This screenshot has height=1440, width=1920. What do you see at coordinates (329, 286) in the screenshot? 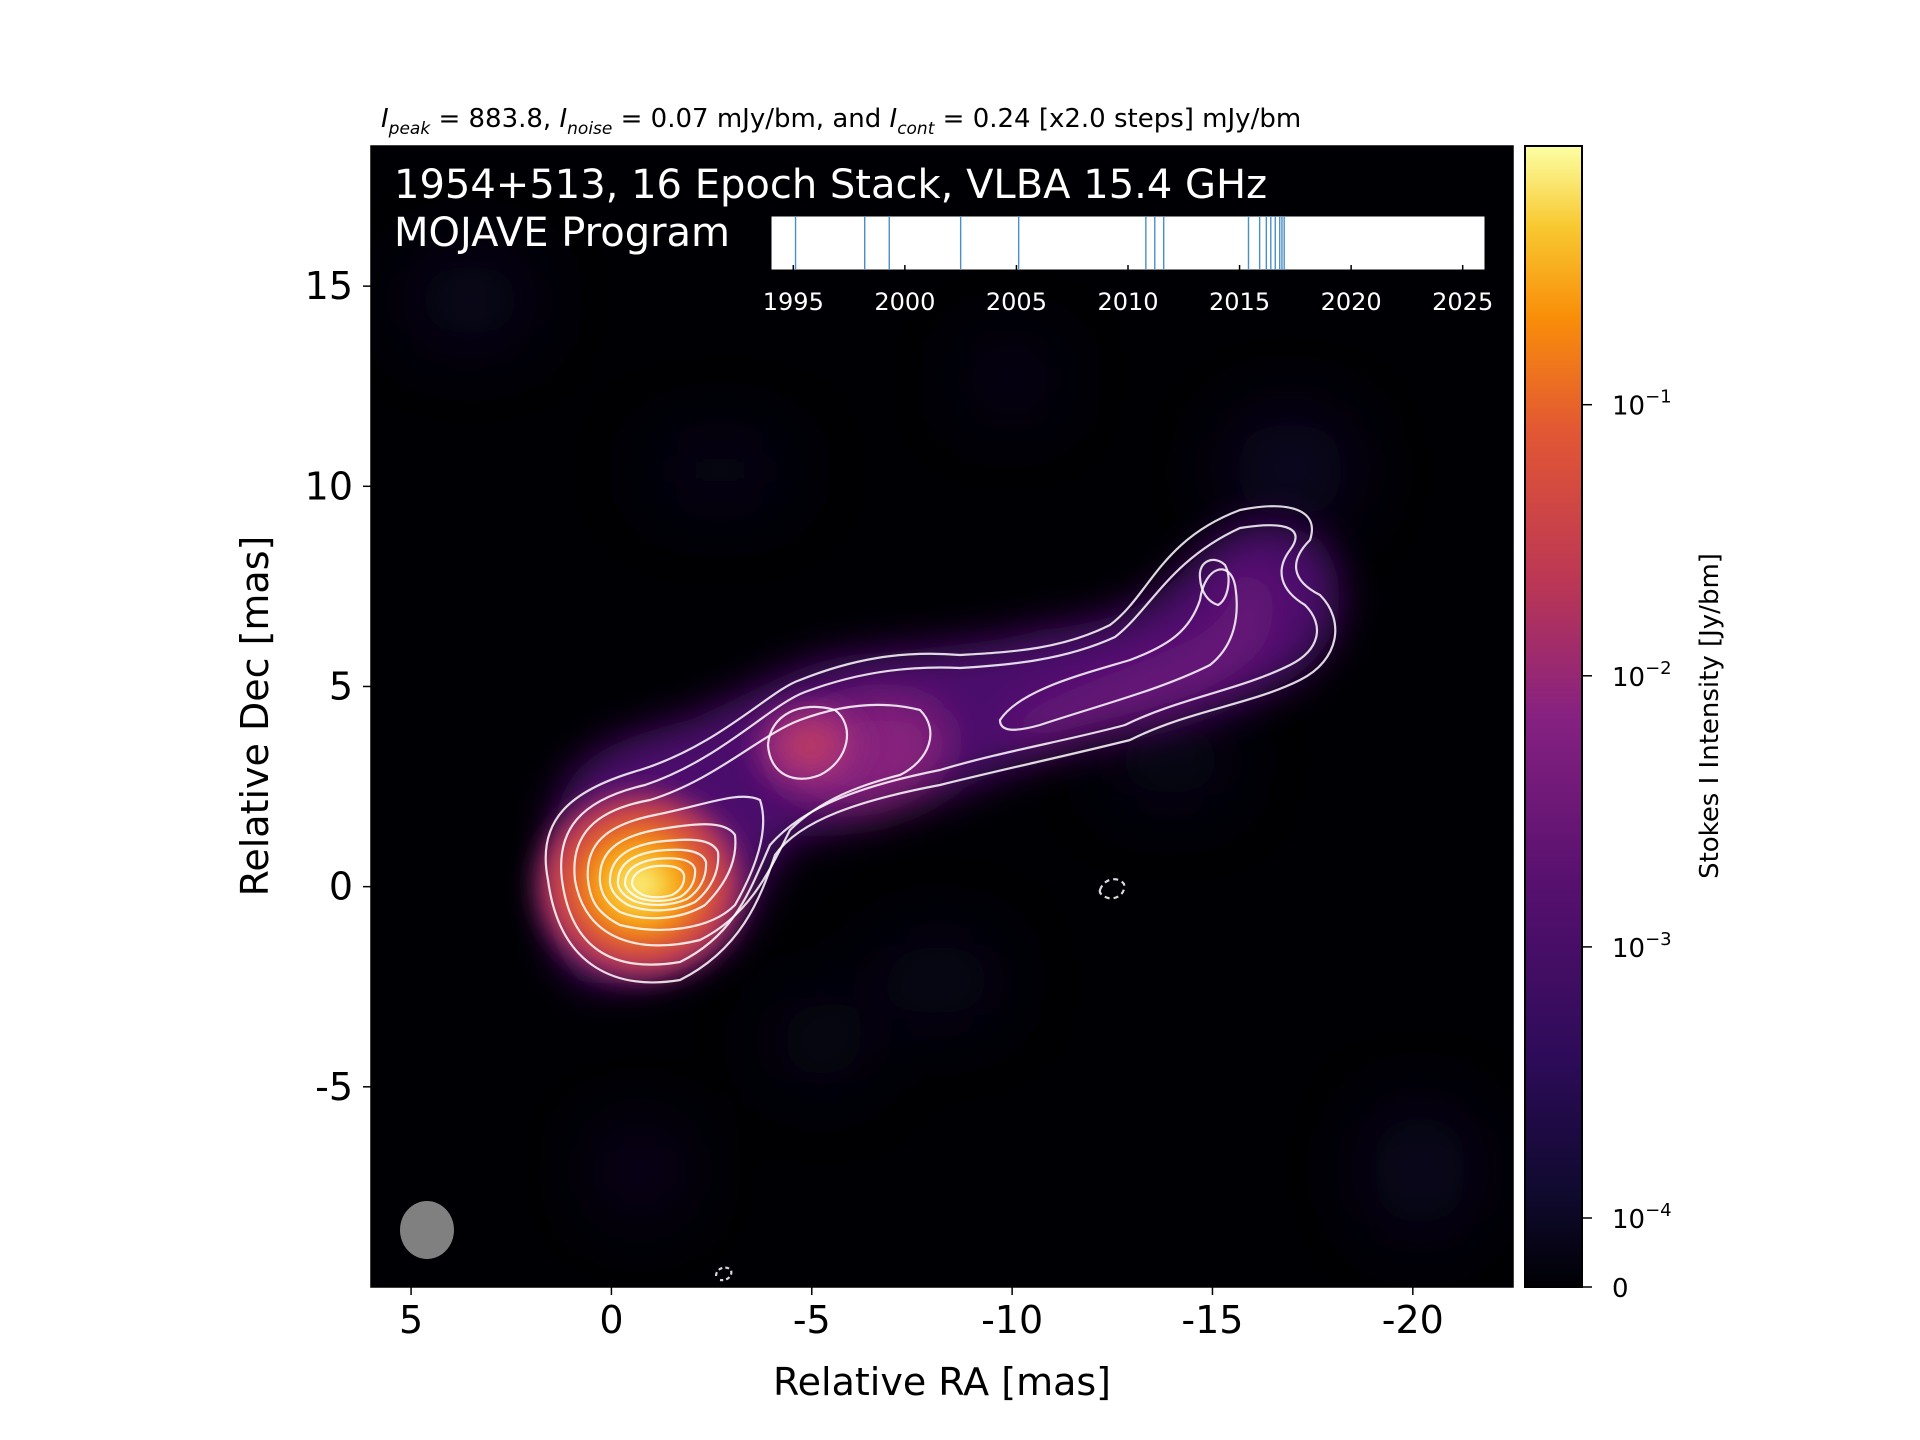
I see `y-tick-label: 15` at bounding box center [329, 286].